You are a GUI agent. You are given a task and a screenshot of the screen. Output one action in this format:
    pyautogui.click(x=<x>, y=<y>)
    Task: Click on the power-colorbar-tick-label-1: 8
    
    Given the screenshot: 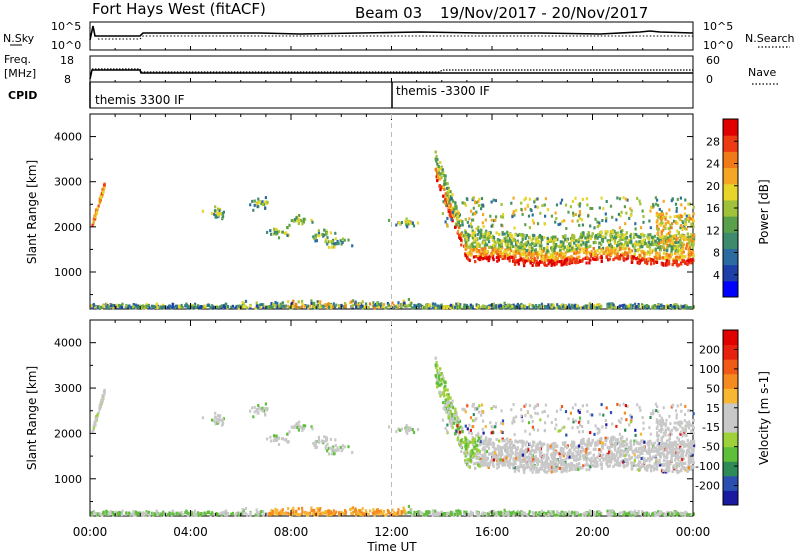 What is the action you would take?
    pyautogui.click(x=716, y=253)
    